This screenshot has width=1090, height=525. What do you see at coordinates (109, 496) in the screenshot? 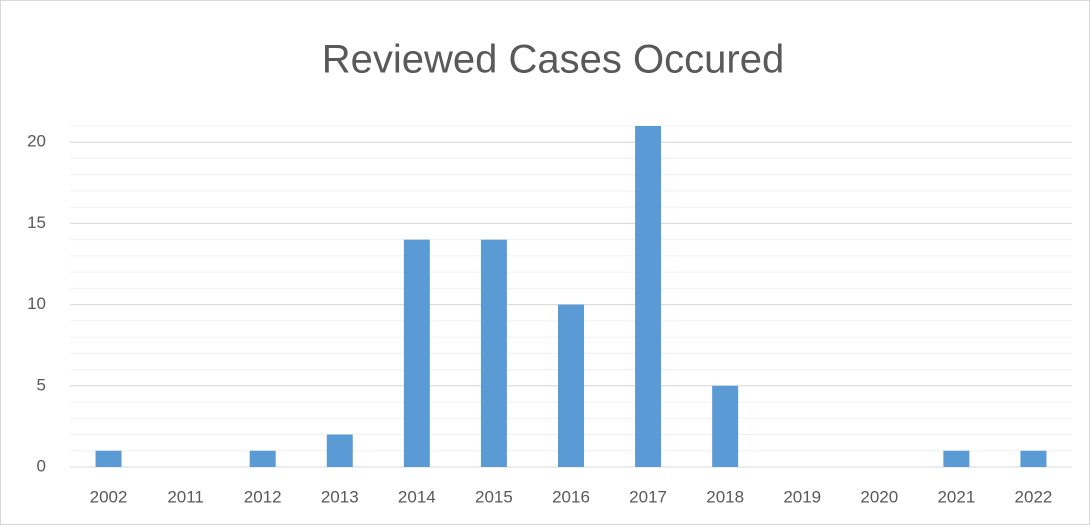
I see `x-tick-label: 2002` at bounding box center [109, 496].